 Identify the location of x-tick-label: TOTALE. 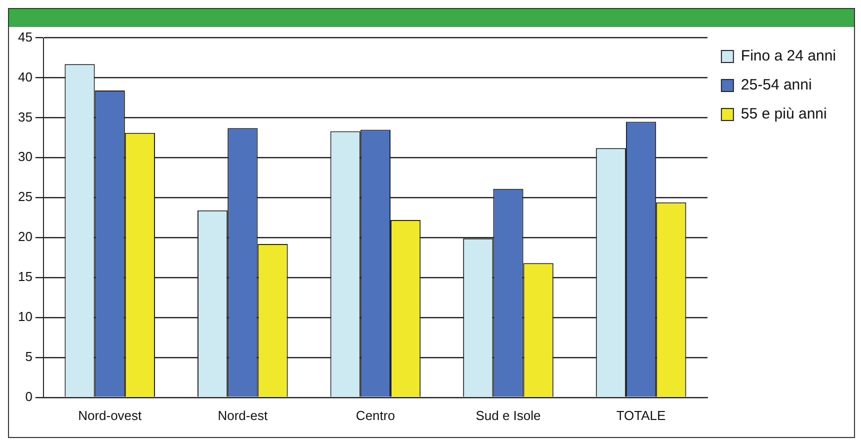
(641, 415).